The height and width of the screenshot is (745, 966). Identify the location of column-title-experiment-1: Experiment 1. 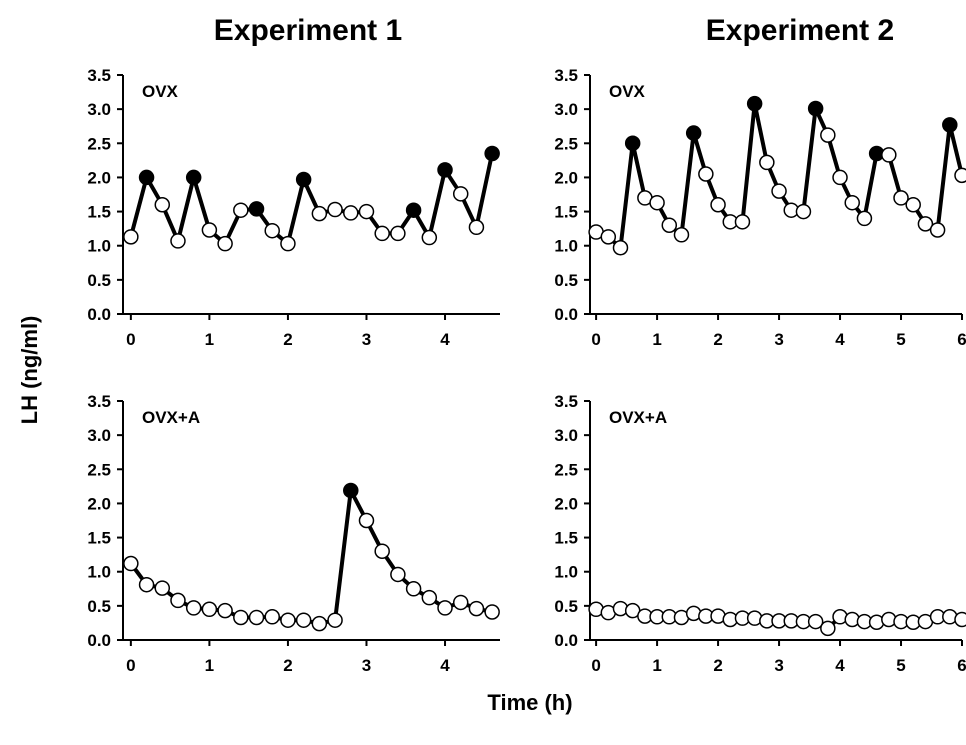
(308, 30).